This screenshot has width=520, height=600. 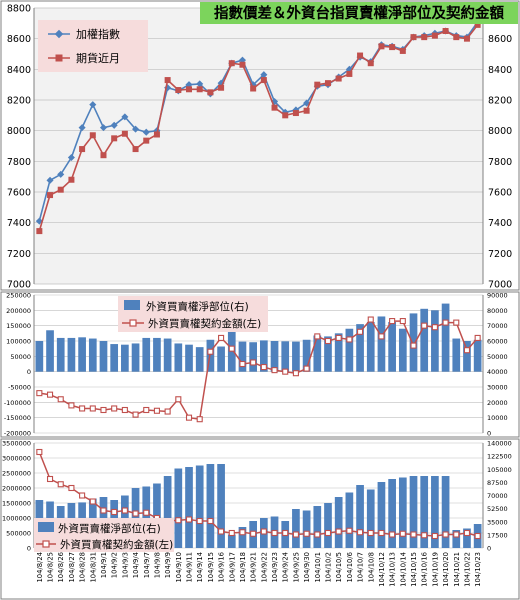 What do you see at coordinates (500, 131) in the screenshot?
I see `top-right-tick-label: 8000` at bounding box center [500, 131].